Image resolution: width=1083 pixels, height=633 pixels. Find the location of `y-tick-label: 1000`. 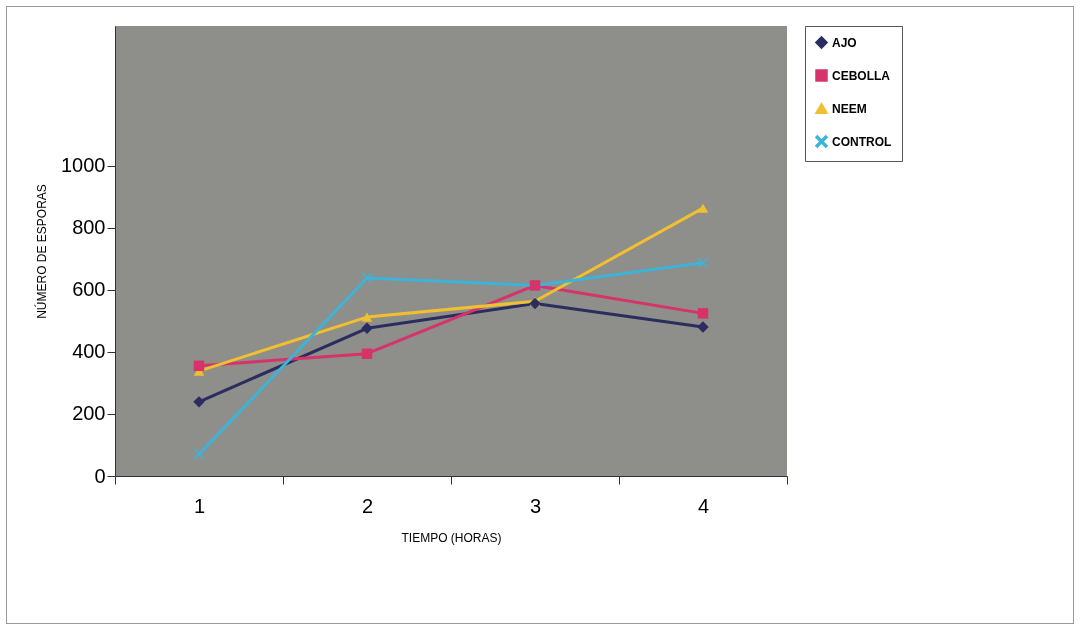

y-tick-label: 1000 is located at coordinates (83, 165).